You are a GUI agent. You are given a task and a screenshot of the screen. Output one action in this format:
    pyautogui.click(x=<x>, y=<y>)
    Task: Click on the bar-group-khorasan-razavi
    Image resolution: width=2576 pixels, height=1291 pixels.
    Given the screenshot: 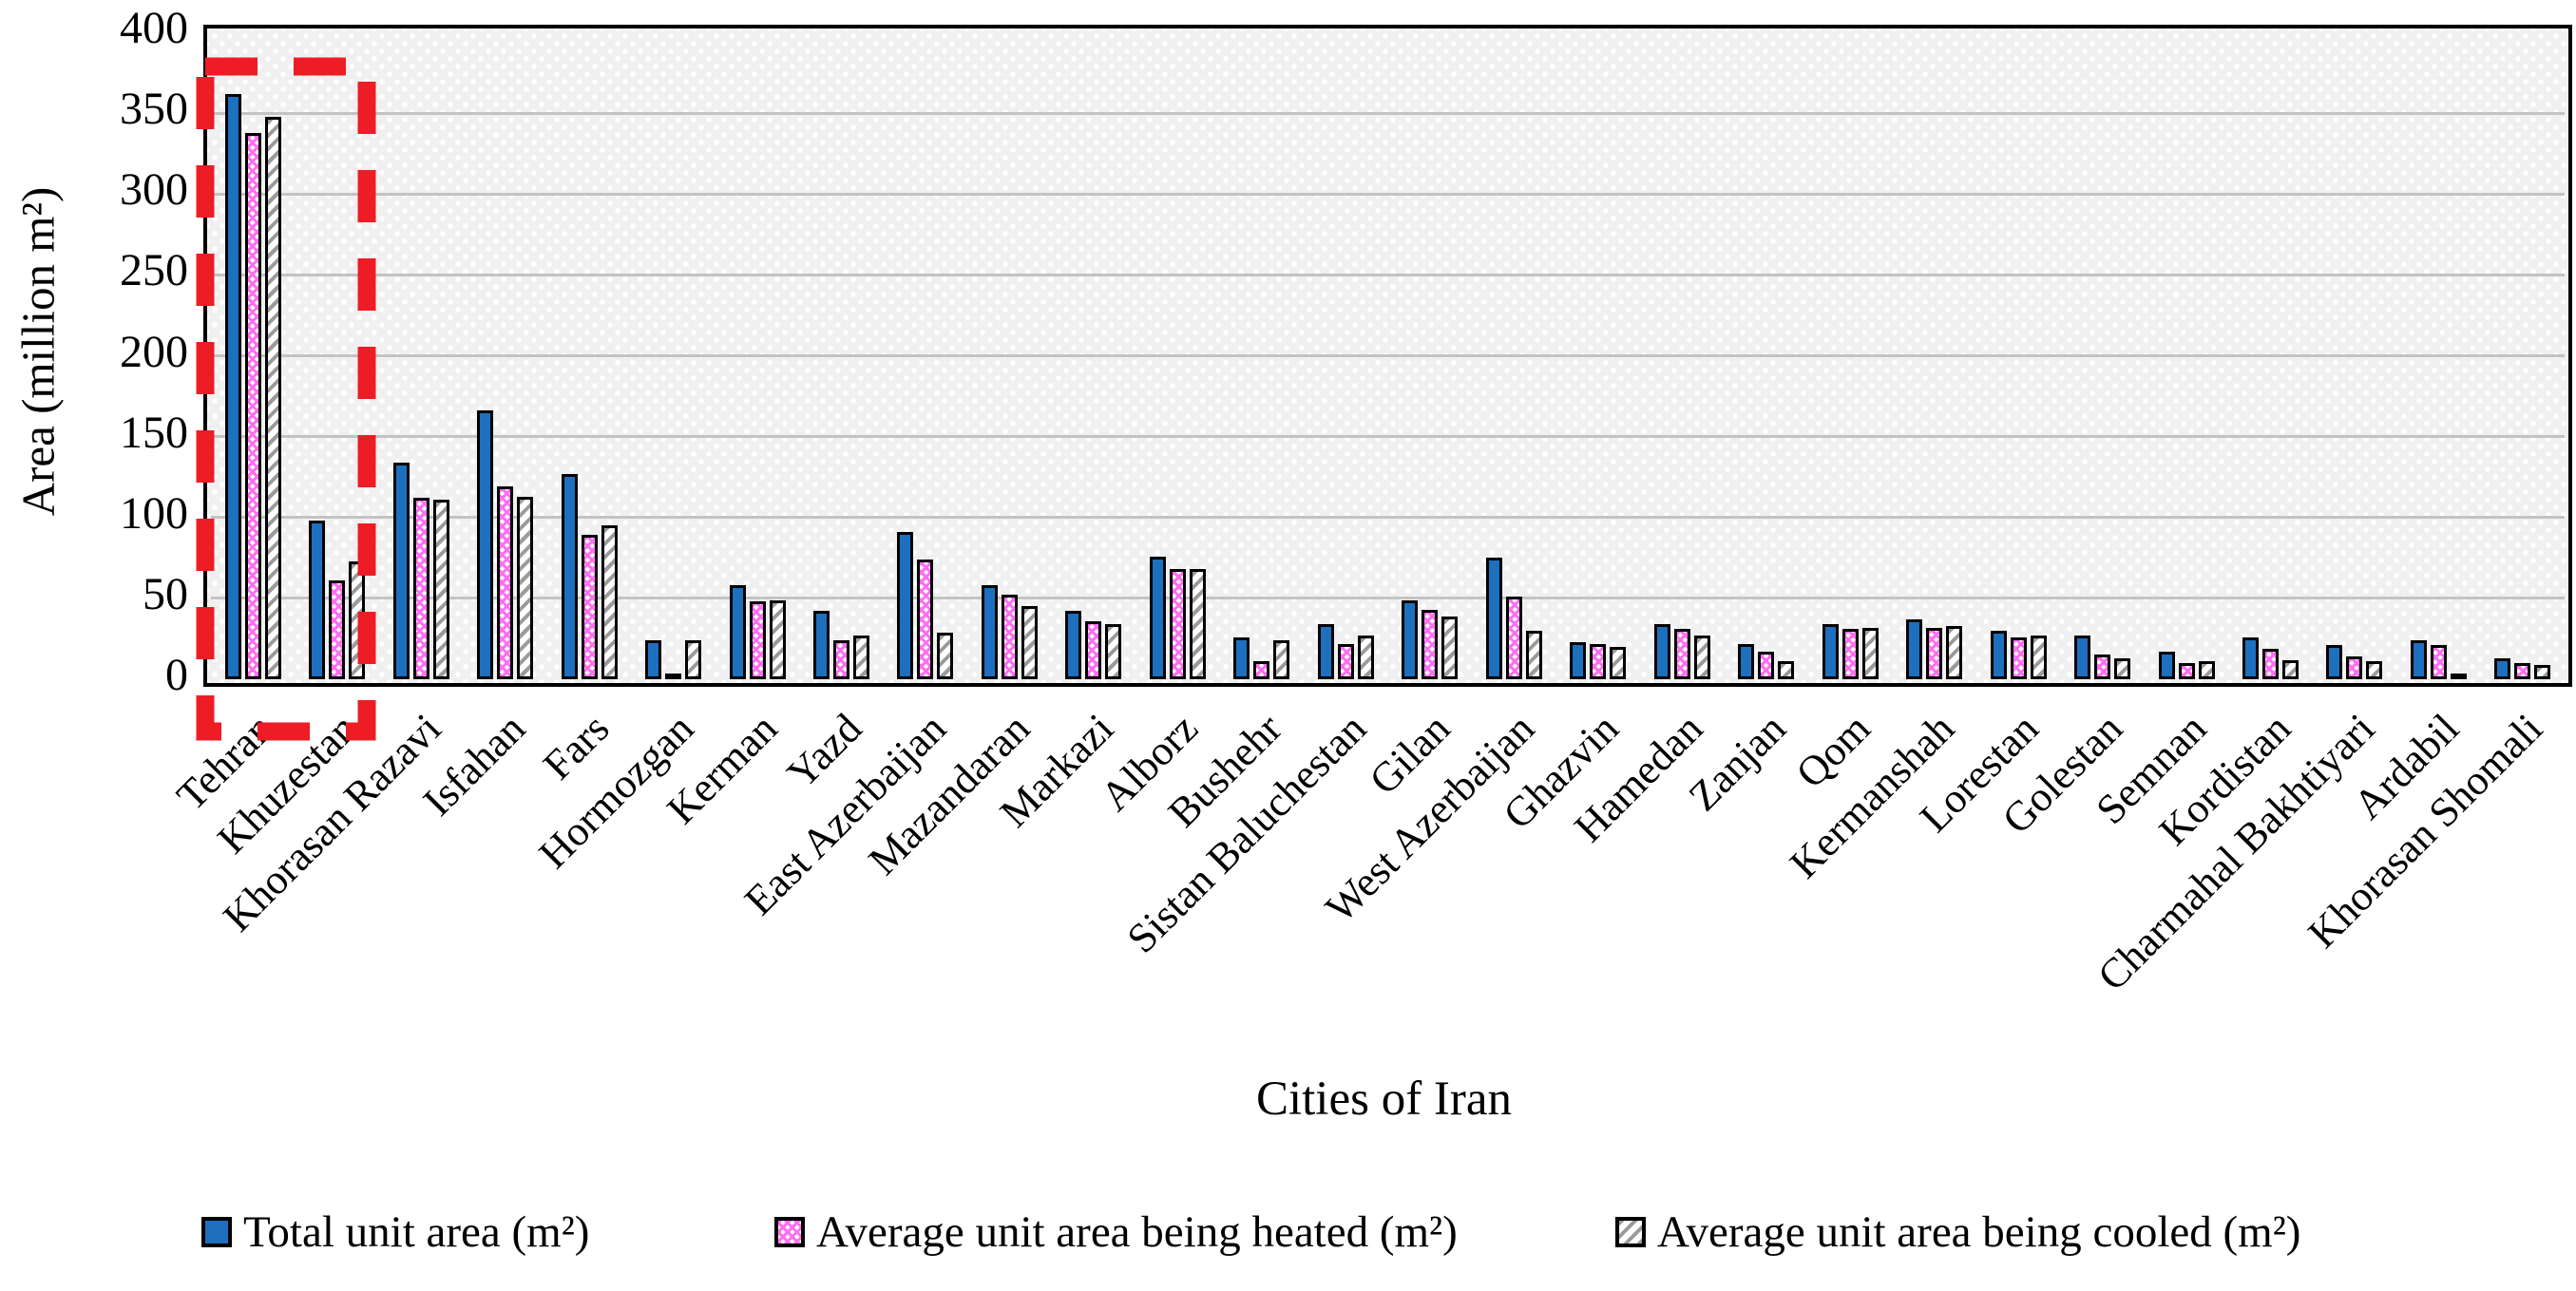 What is the action you would take?
    pyautogui.click(x=421, y=355)
    